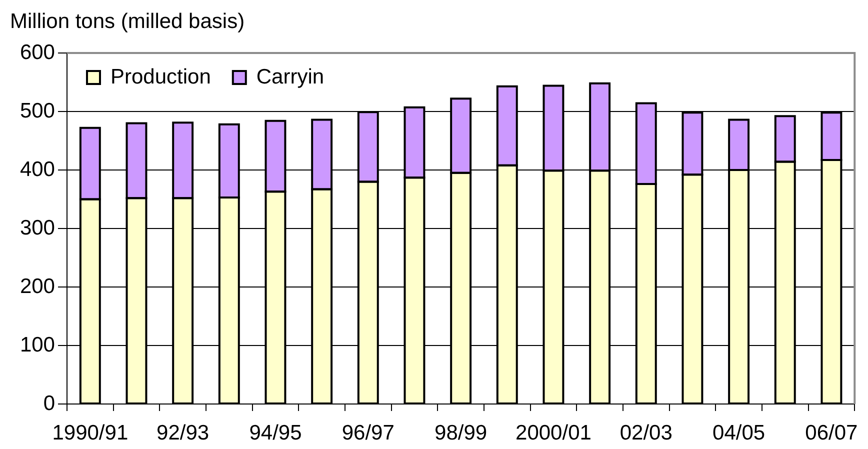 The image size is (868, 449). Describe the element at coordinates (461, 432) in the screenshot. I see `x-tick-label: 98/99` at that location.